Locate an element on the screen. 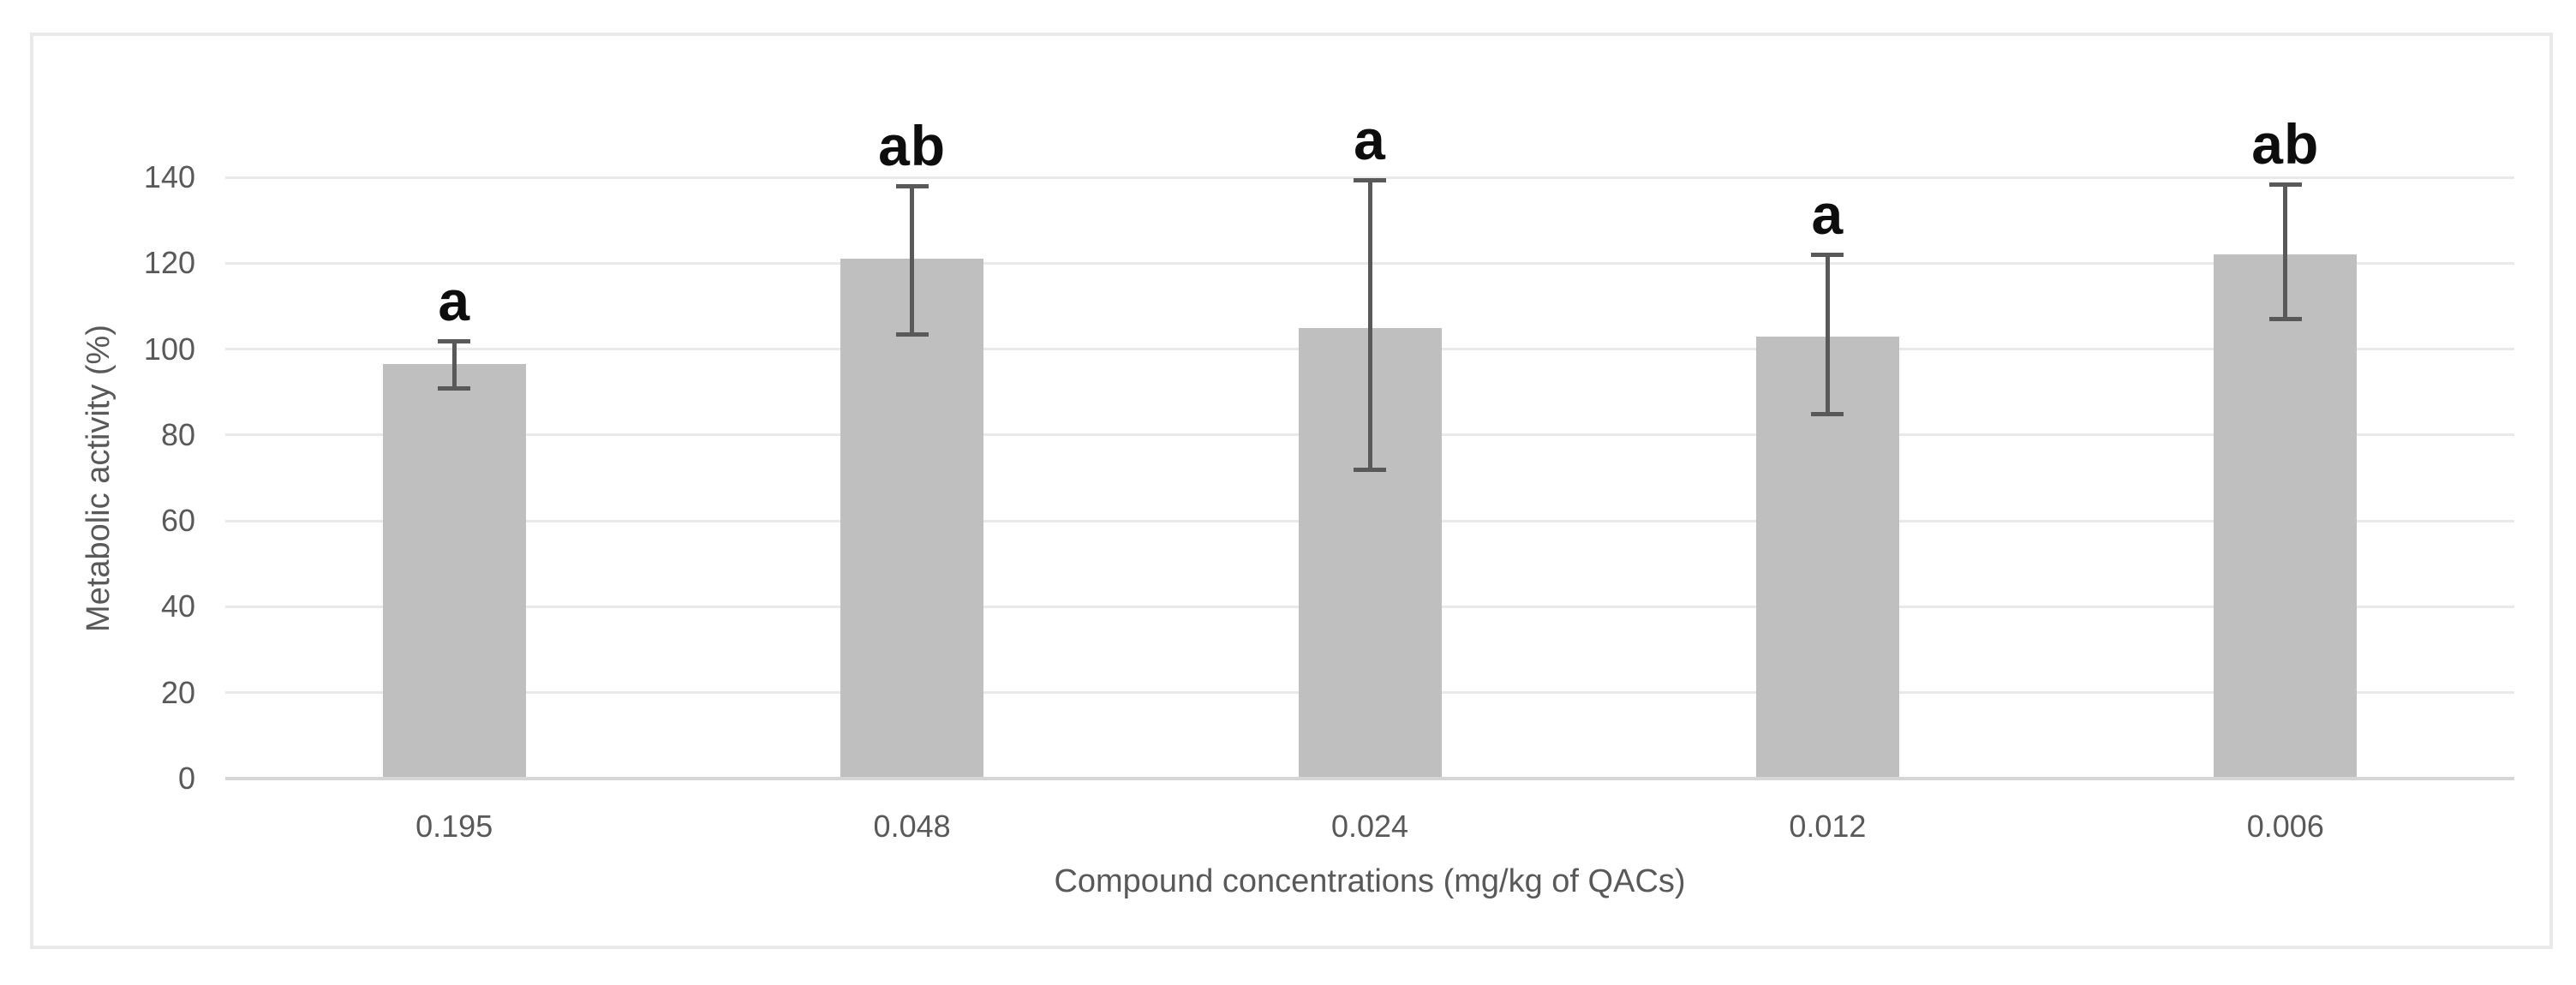  x-tick-label: 0.048 is located at coordinates (912, 826).